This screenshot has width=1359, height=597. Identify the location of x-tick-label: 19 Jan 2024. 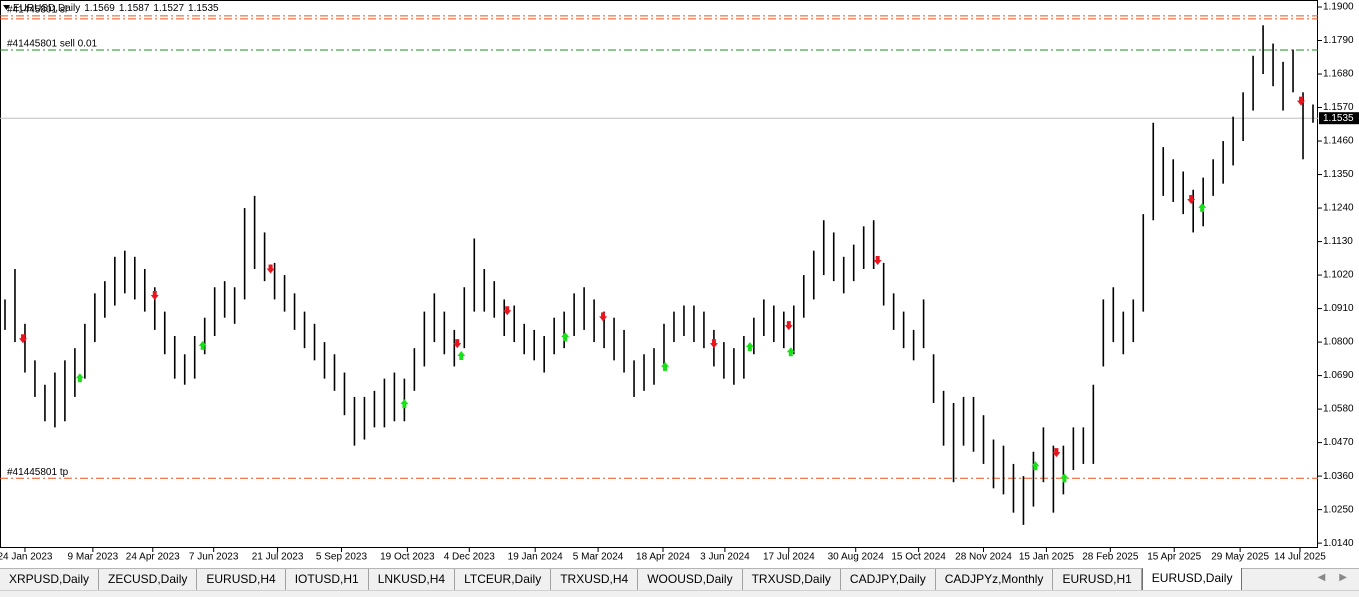
(535, 557).